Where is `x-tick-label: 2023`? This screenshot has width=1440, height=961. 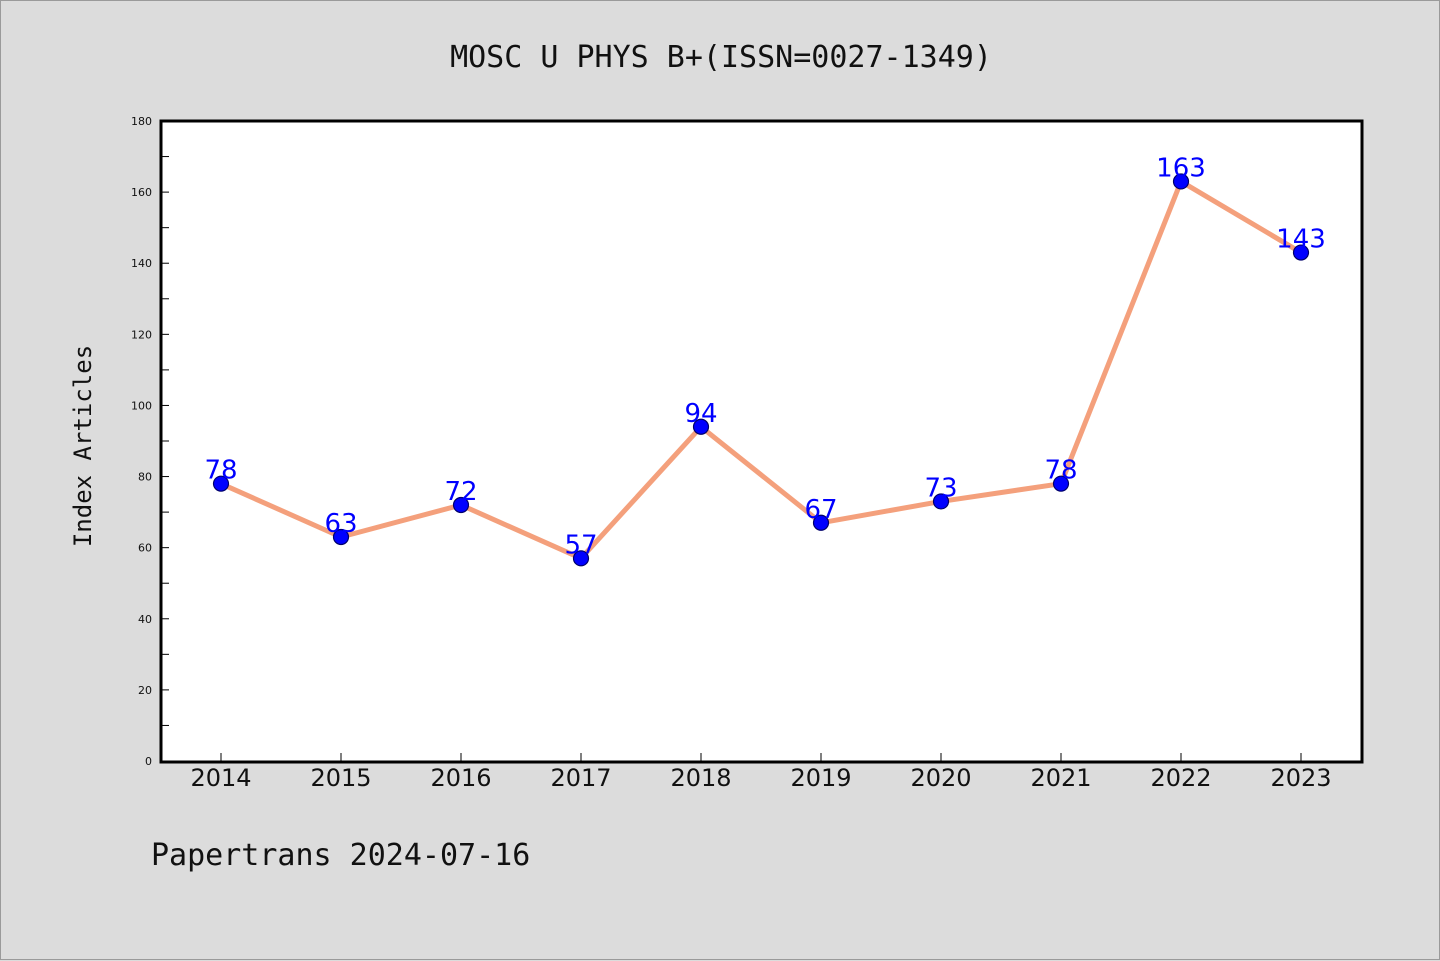
x-tick-label: 2023 is located at coordinates (1300, 778).